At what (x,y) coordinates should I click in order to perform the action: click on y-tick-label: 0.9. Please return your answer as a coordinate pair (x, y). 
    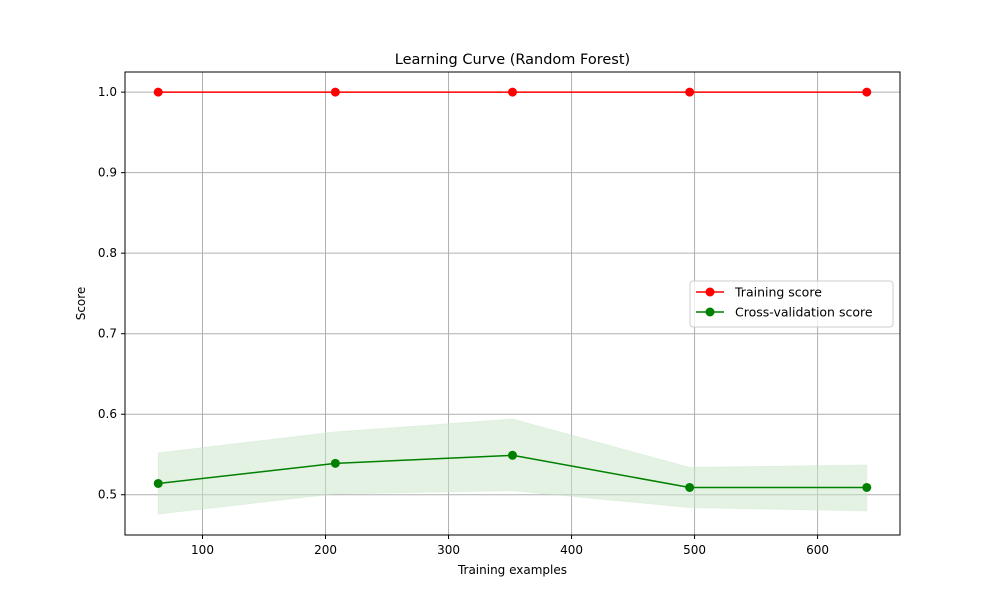
    Looking at the image, I should click on (107, 173).